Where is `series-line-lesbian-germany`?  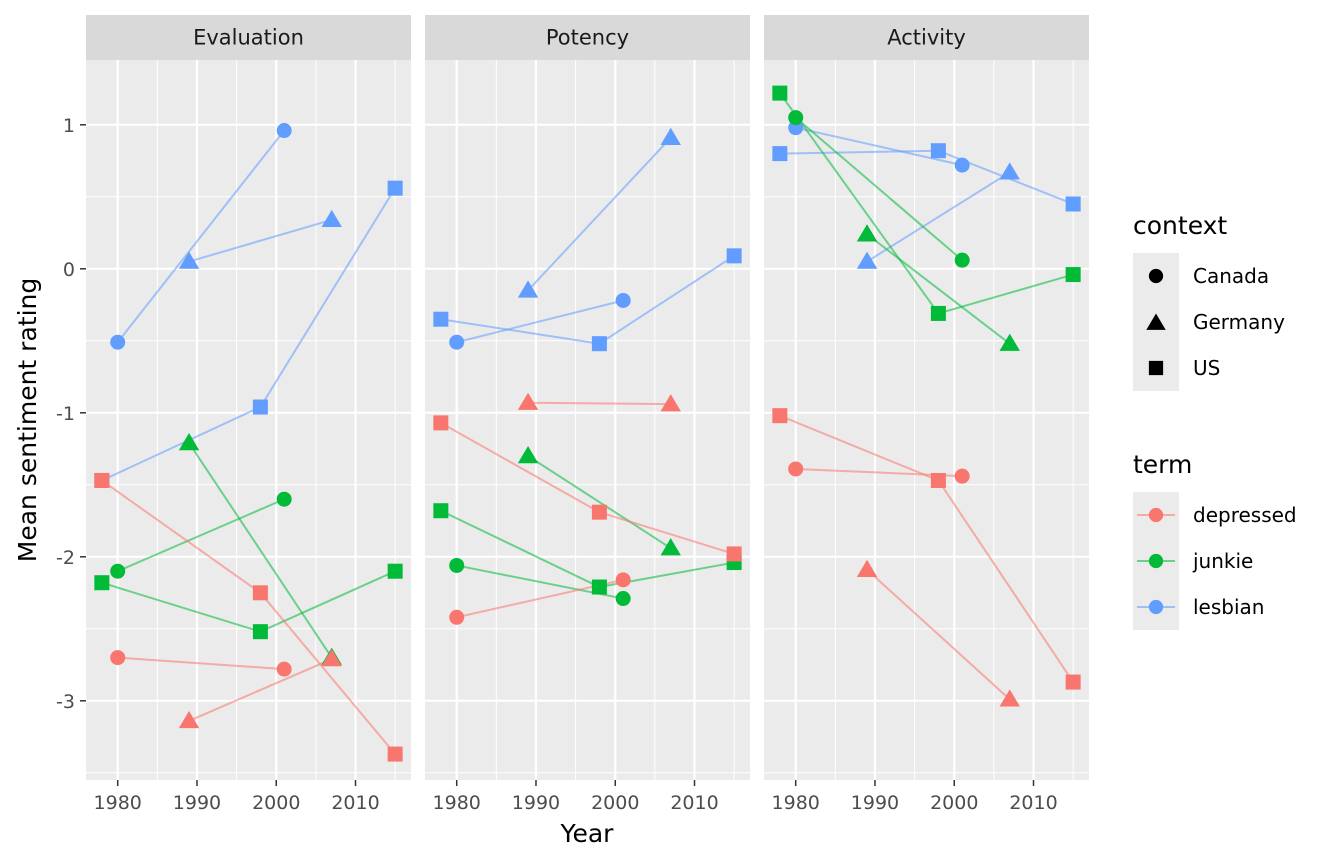
series-line-lesbian-germany is located at coordinates (599, 214).